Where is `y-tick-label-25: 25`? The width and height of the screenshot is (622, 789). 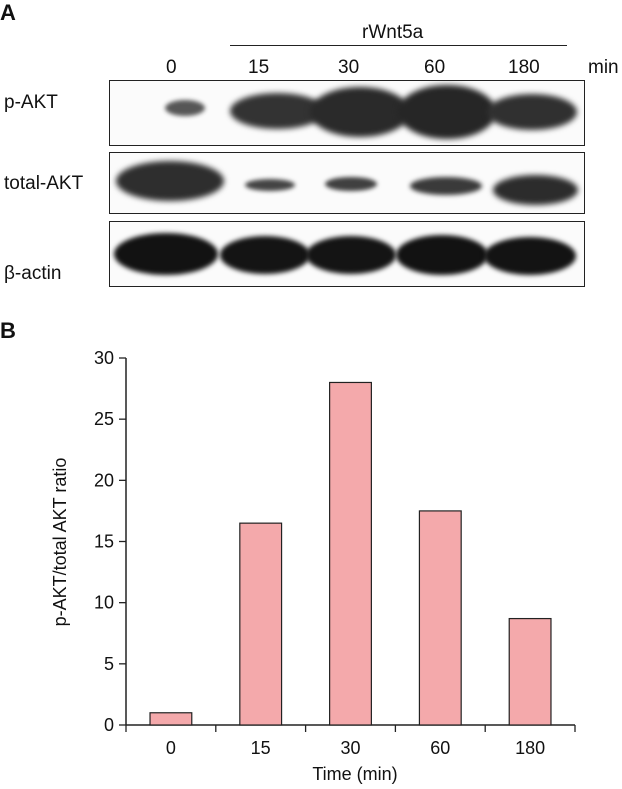 y-tick-label-25: 25 is located at coordinates (104, 419).